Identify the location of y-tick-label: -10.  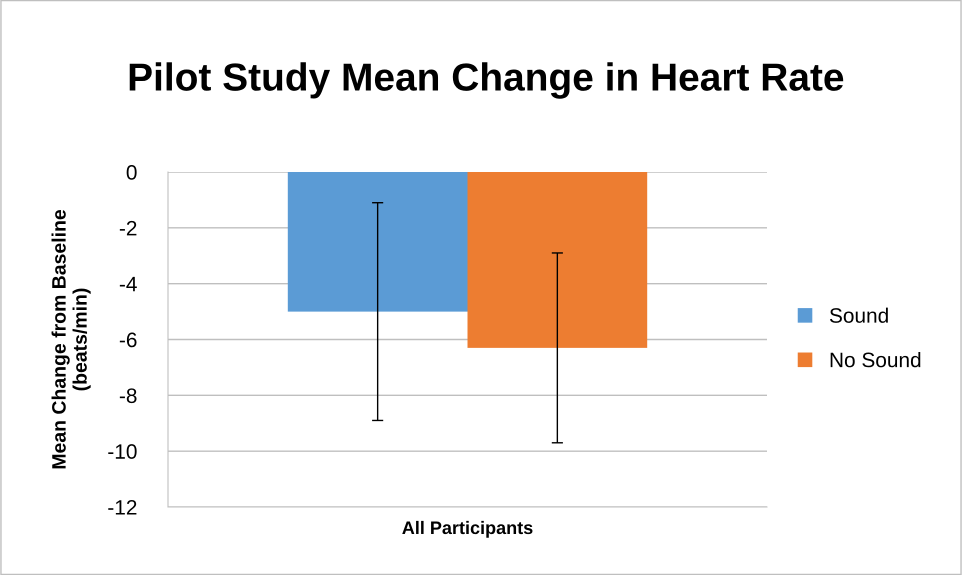
(122, 451).